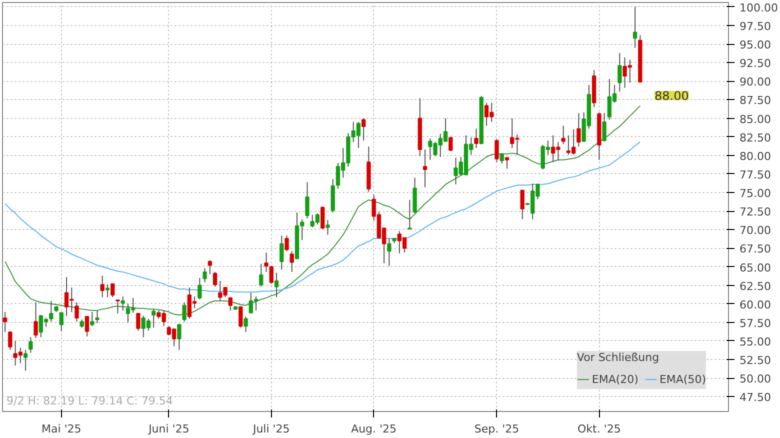 The height and width of the screenshot is (438, 780). What do you see at coordinates (755, 156) in the screenshot?
I see `y-tick-label: 80.00` at bounding box center [755, 156].